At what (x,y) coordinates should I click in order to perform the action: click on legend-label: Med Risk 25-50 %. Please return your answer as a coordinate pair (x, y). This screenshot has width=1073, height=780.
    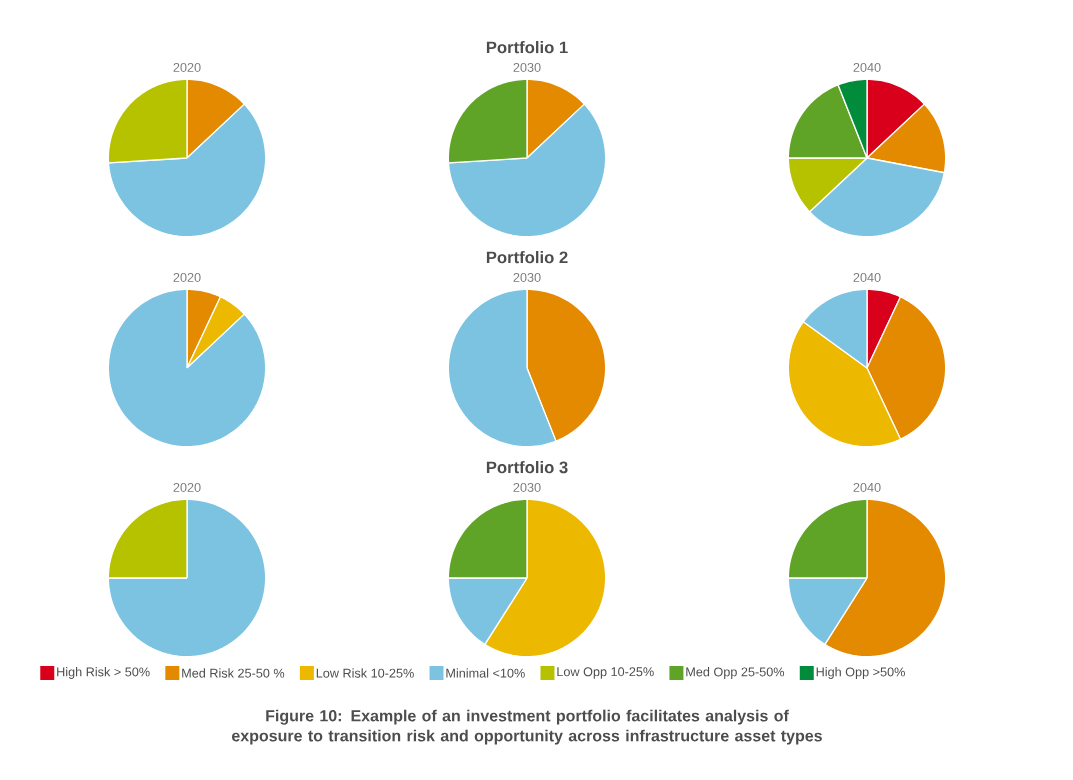
    Looking at the image, I should click on (233, 673).